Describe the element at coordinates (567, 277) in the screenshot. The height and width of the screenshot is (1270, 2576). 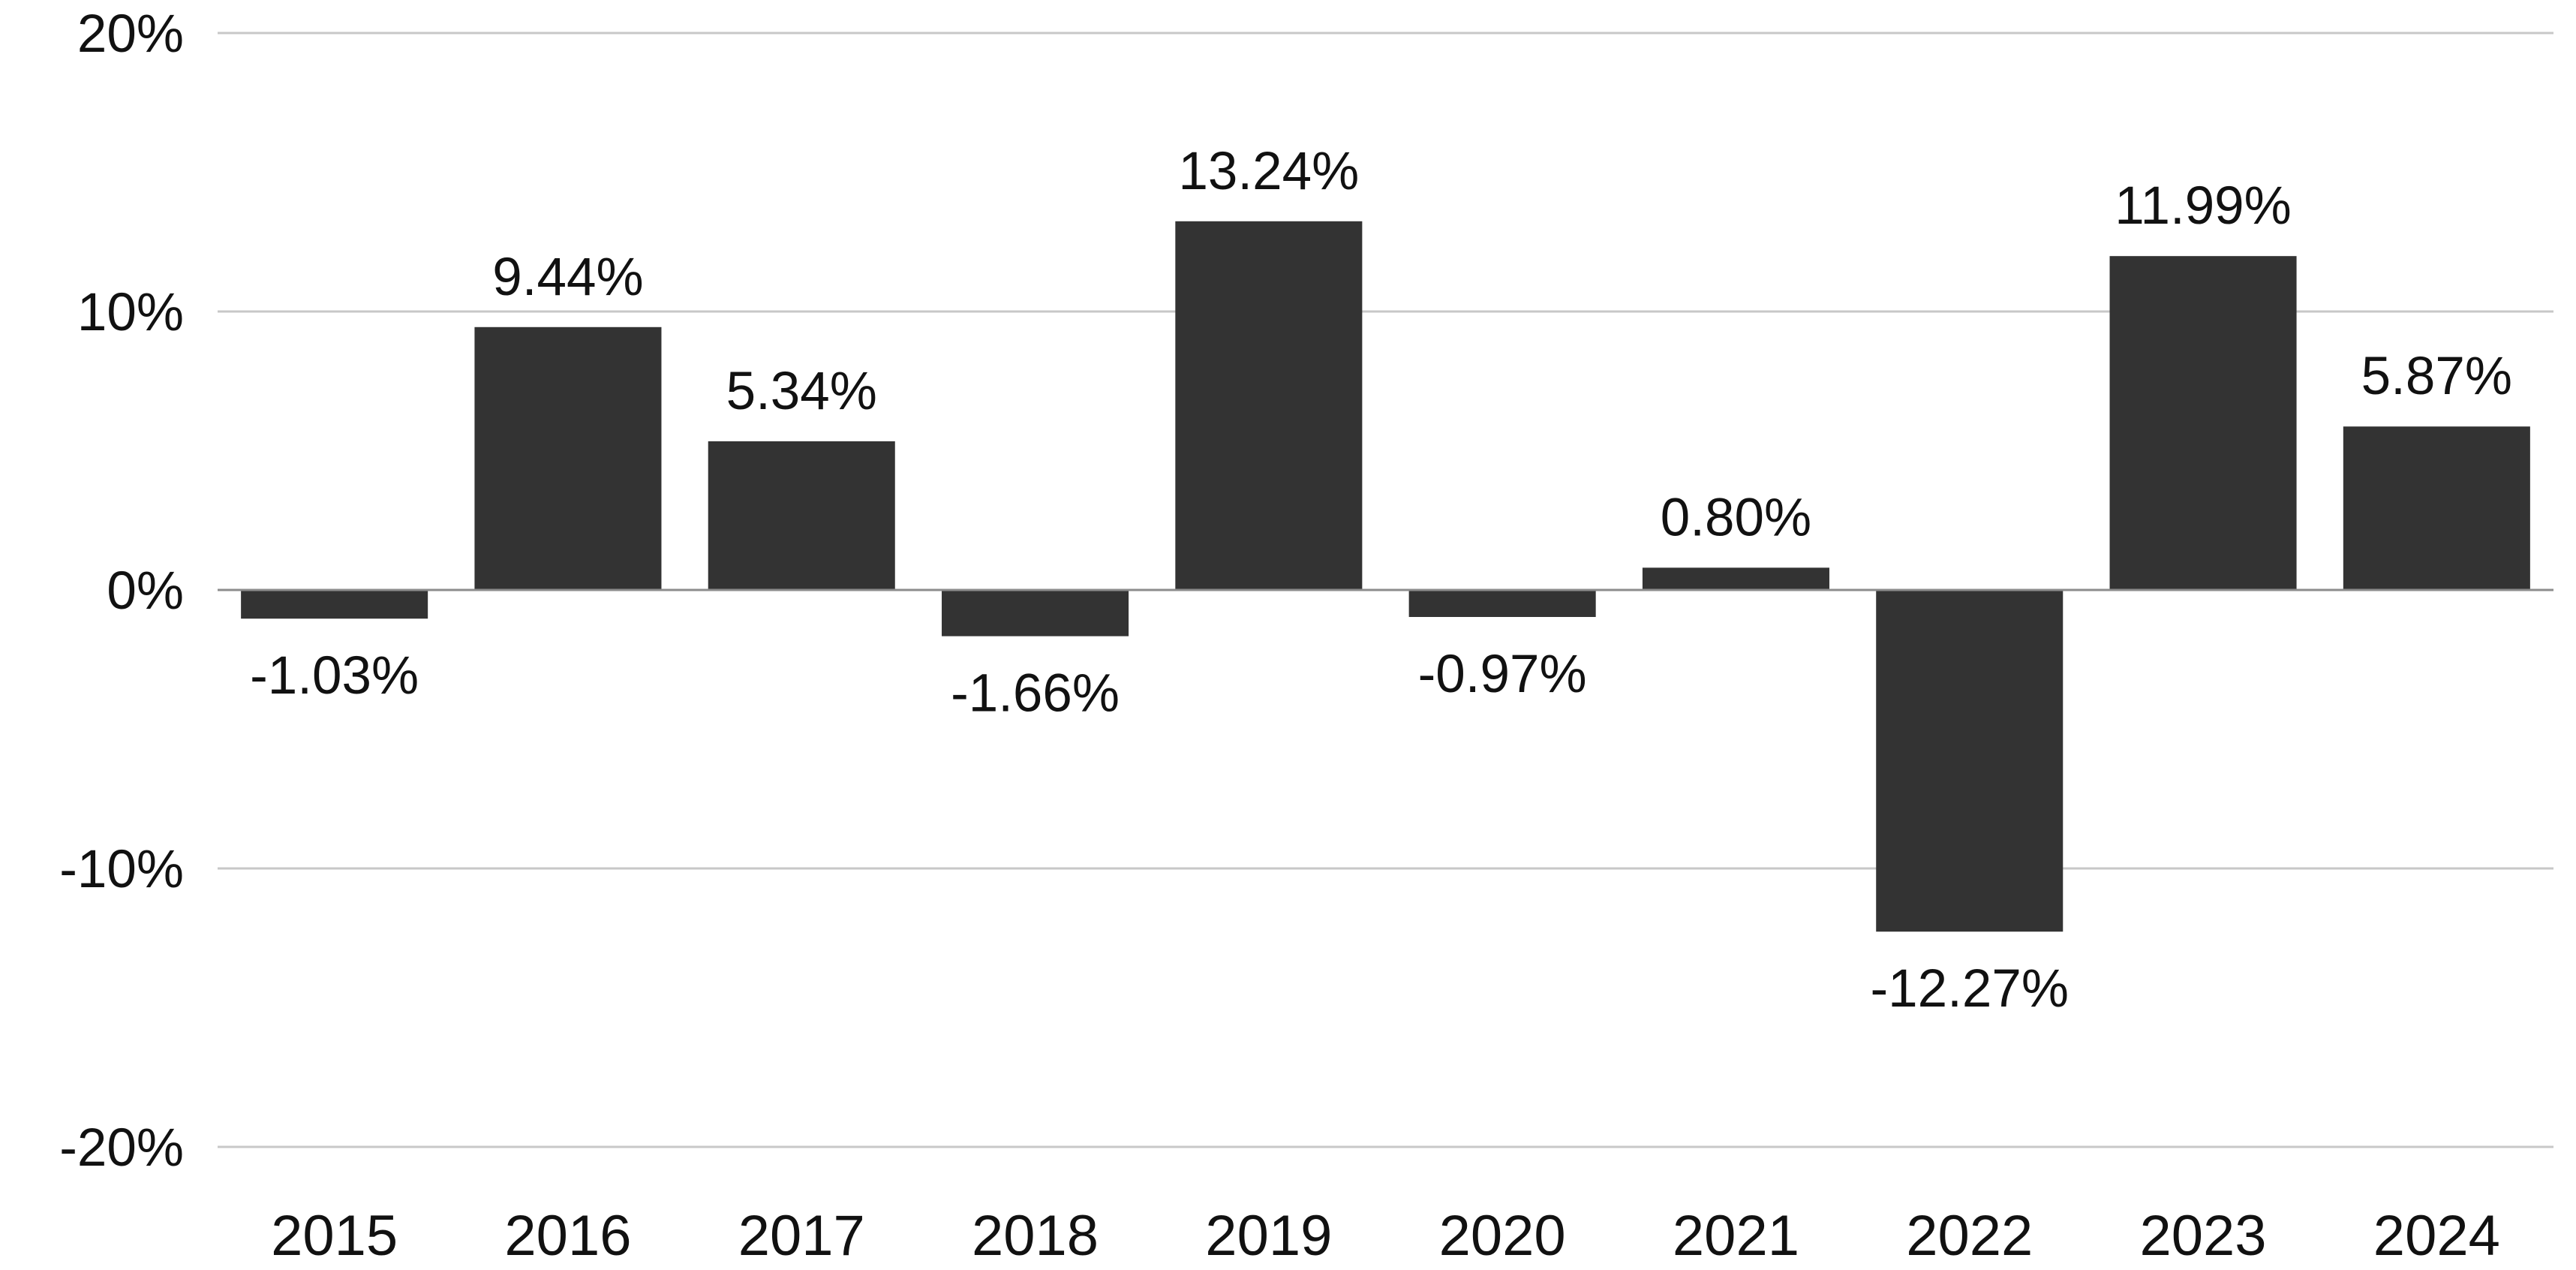
I see `data-label: 9.44%` at that location.